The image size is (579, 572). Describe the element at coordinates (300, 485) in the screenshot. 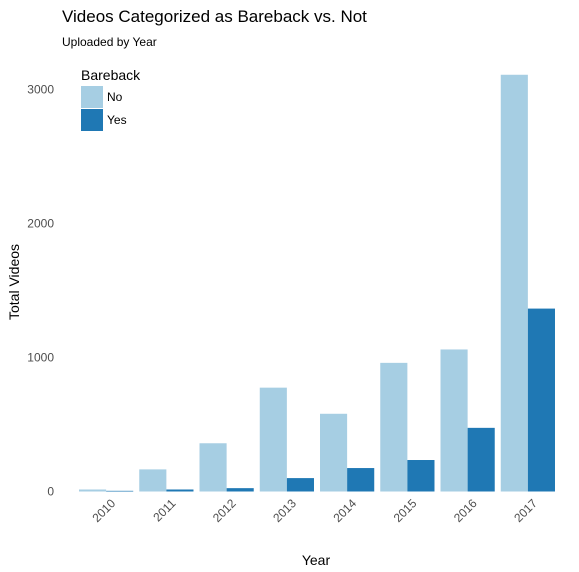

I see `bar-2013-yes` at that location.